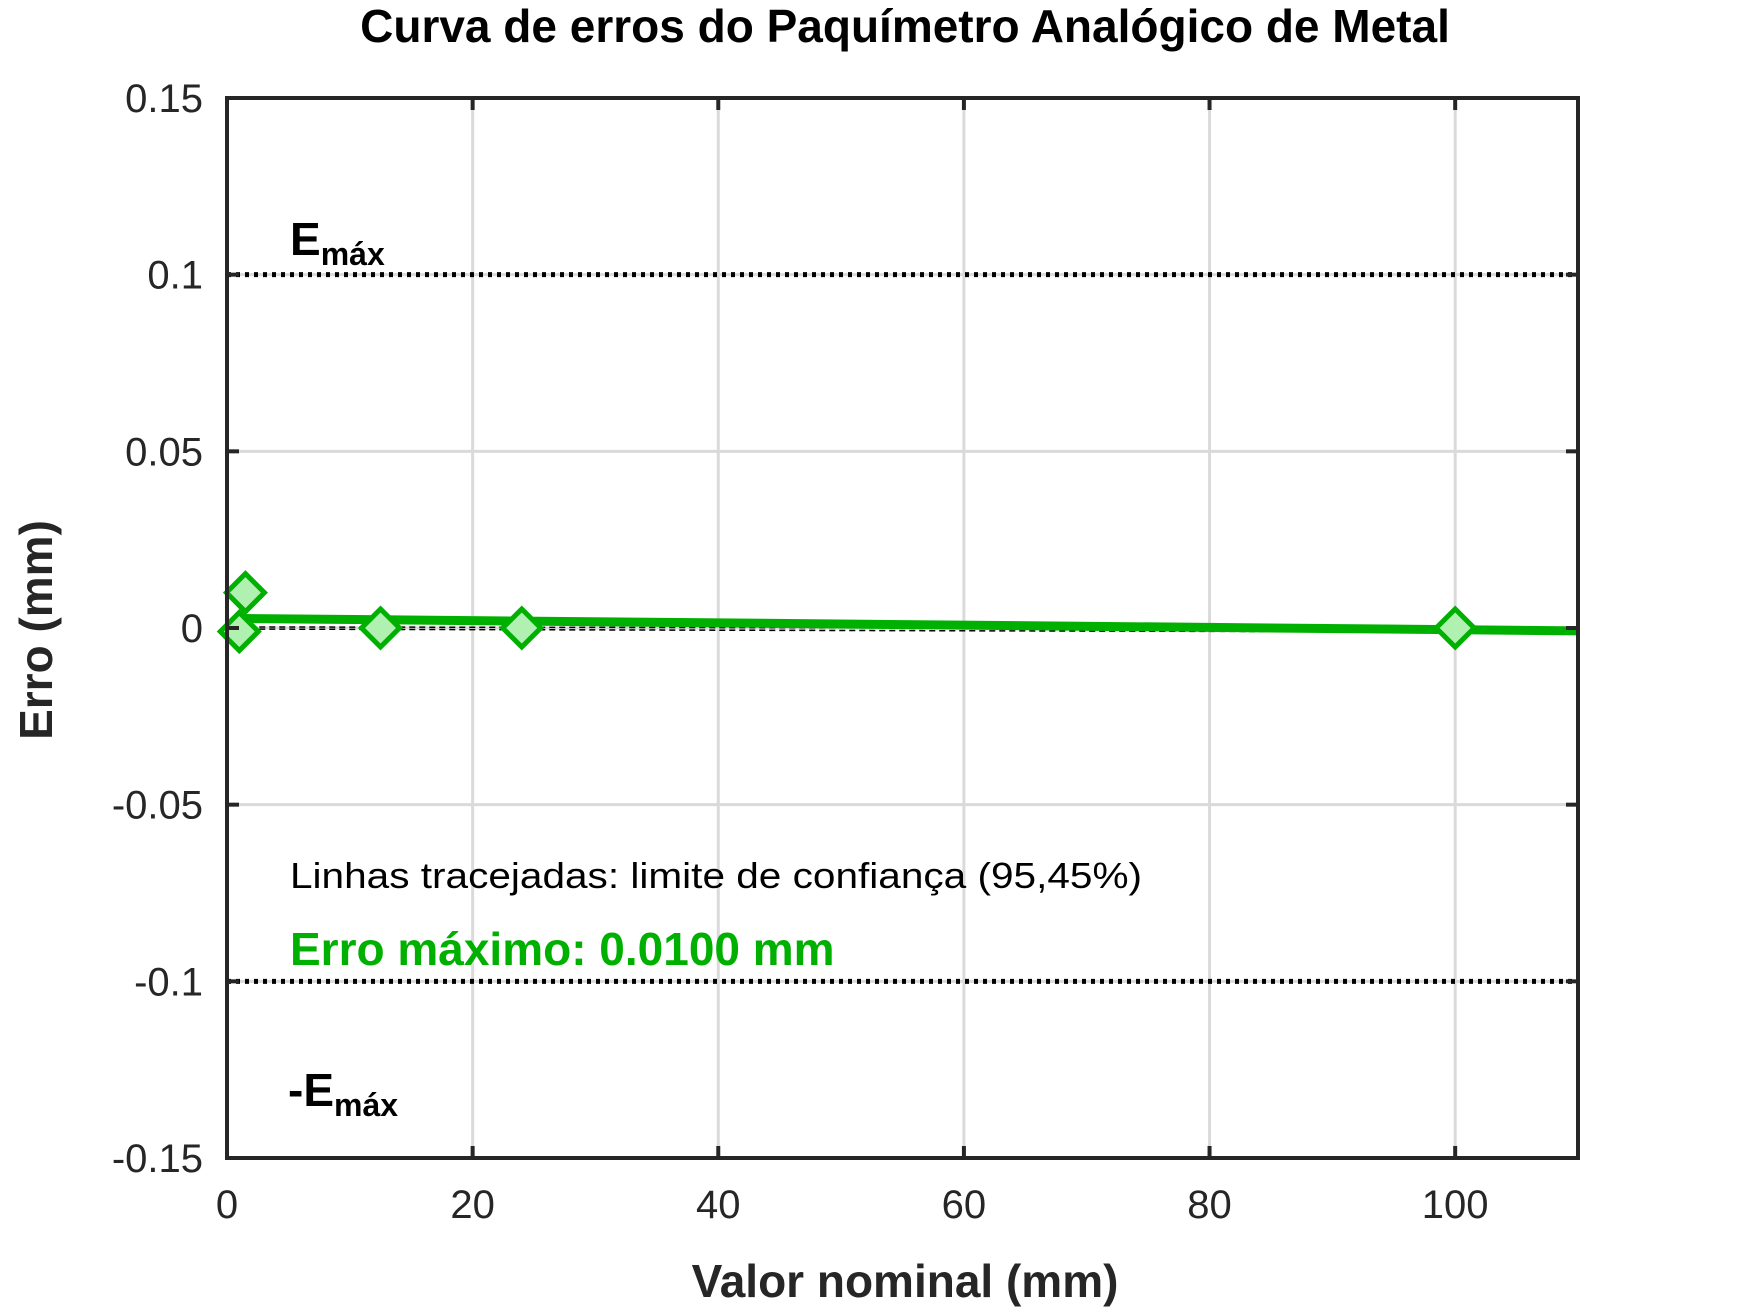  Describe the element at coordinates (366, 1105) in the screenshot. I see `emax-lower-sub: máx` at that location.